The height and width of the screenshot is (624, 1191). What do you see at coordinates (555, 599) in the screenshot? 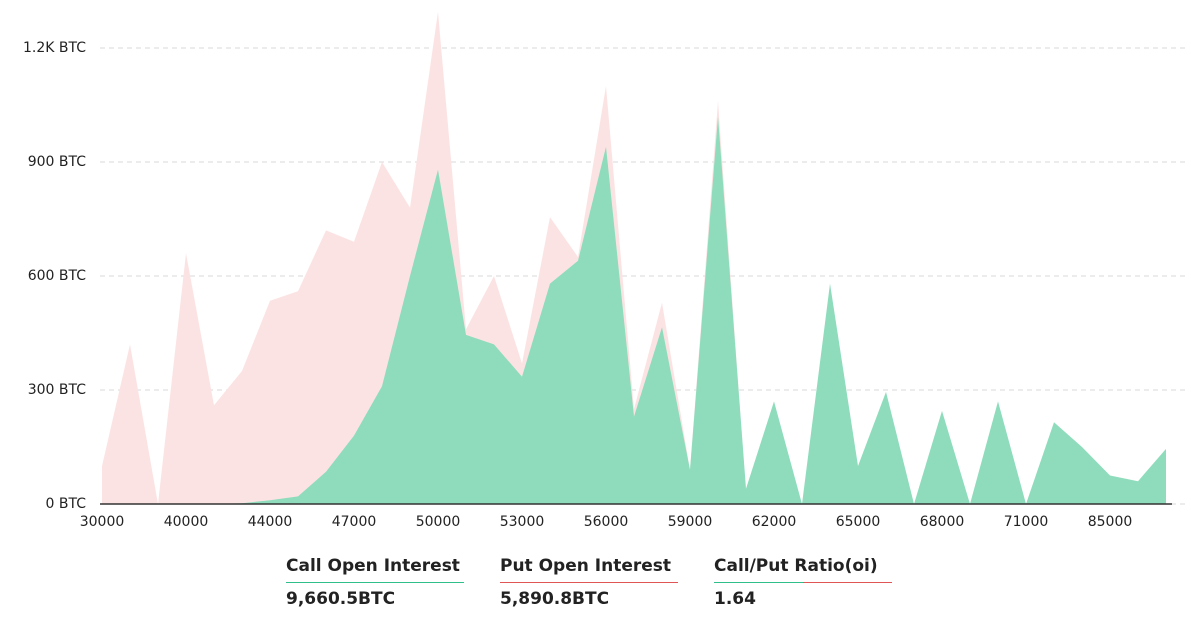
I see `stat-value: 5,890.8BTC` at bounding box center [555, 599].